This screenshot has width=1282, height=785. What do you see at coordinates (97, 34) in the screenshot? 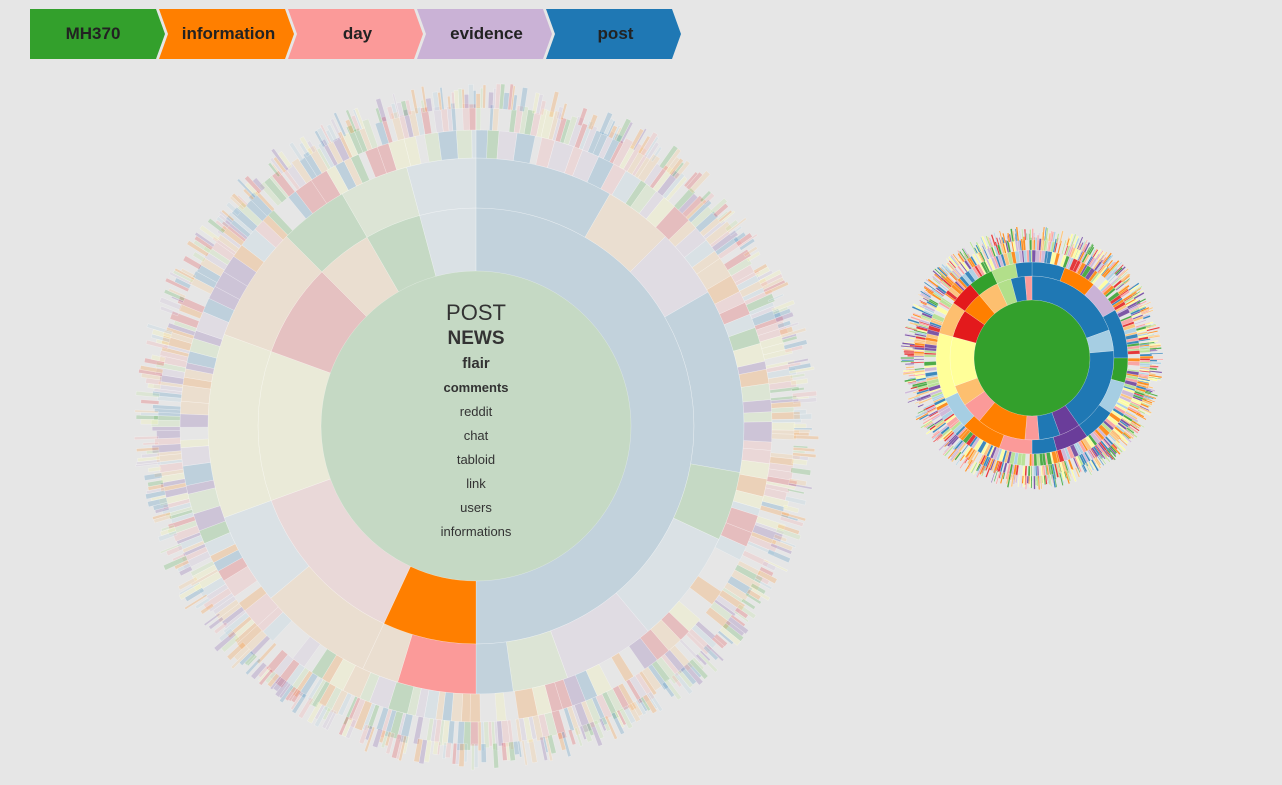
I see `breadcrumb-item-mh370: MH370` at bounding box center [97, 34].